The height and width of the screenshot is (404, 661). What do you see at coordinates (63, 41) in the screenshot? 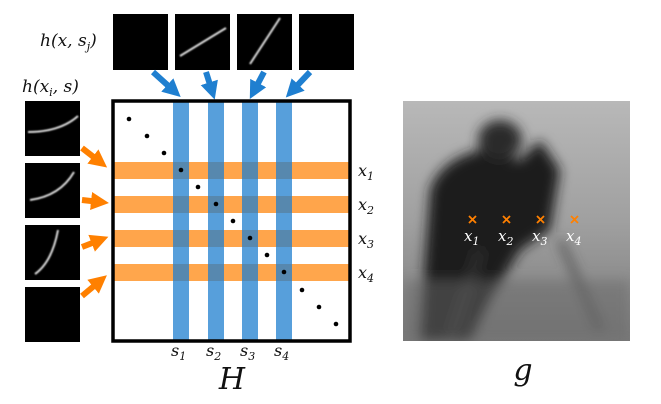
I see `label-part: h(x, s` at bounding box center [63, 41].